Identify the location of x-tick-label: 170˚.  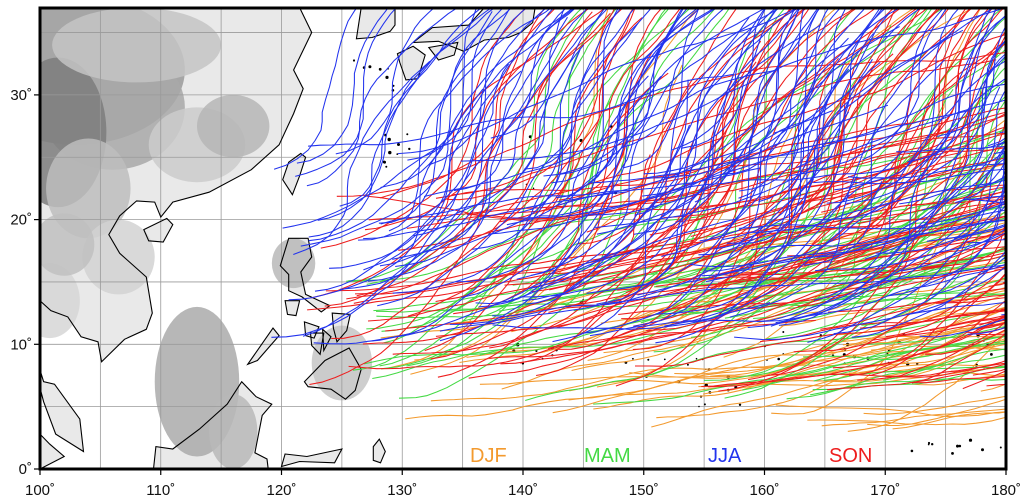
(885, 490).